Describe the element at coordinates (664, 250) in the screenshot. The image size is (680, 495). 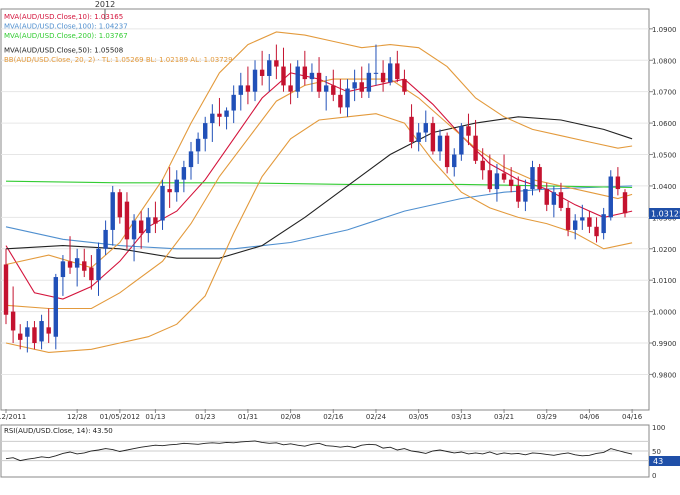
I see `y-tick-label: 1.0200` at that location.